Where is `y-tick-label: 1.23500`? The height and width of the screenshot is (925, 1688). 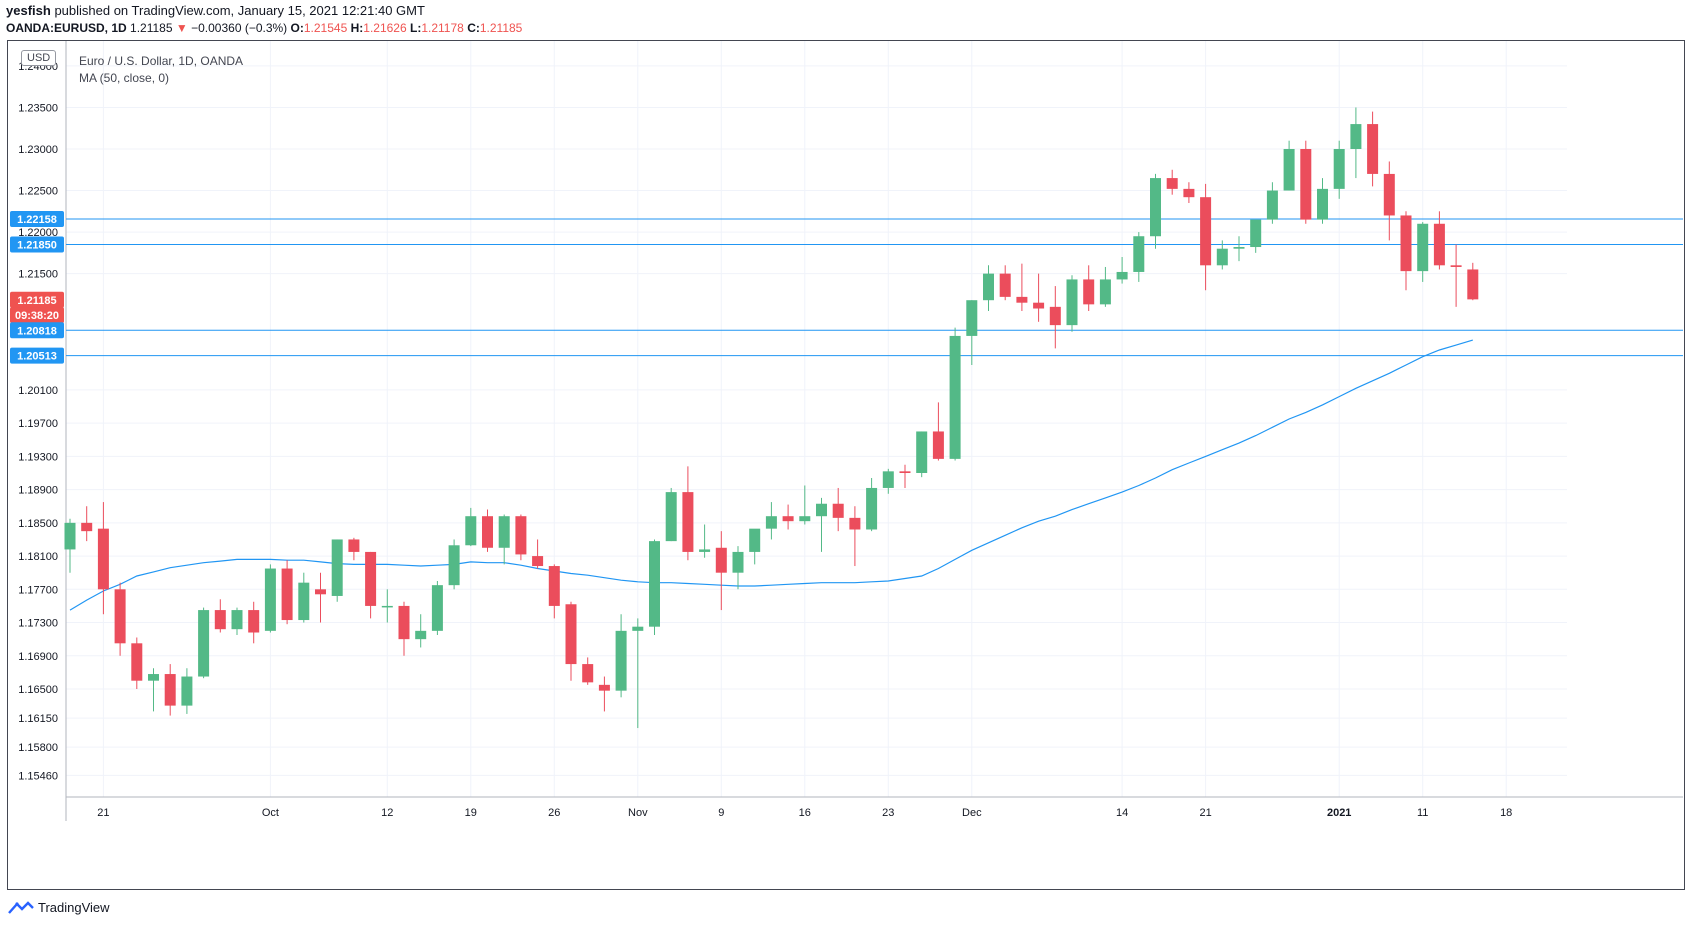
y-tick-label: 1.23500 is located at coordinates (38, 108).